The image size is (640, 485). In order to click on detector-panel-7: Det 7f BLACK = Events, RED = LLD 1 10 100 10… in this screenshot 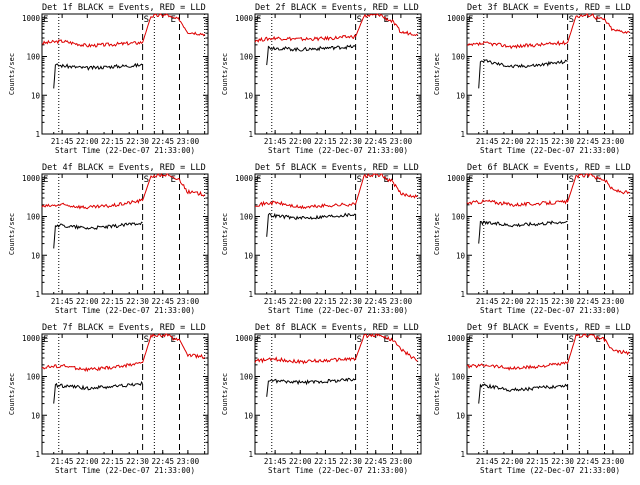, I will do `click(108, 399)`.